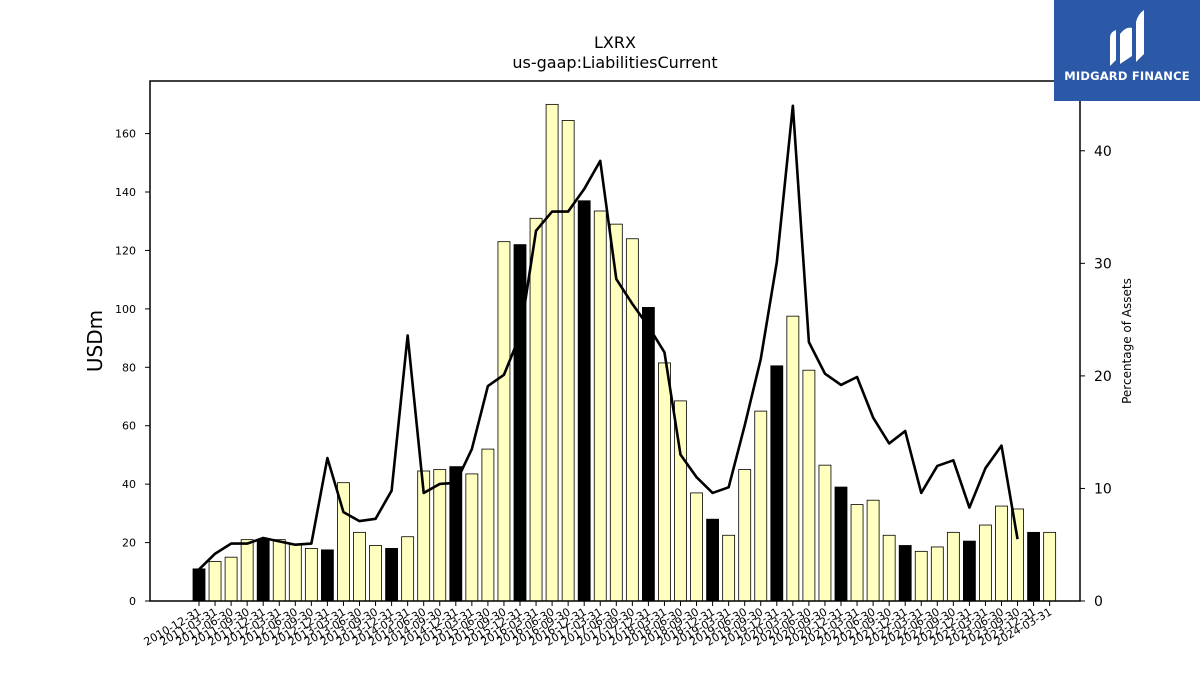 The width and height of the screenshot is (1200, 675). Describe the element at coordinates (125, 250) in the screenshot. I see `y-tick-label-120: 120` at that location.